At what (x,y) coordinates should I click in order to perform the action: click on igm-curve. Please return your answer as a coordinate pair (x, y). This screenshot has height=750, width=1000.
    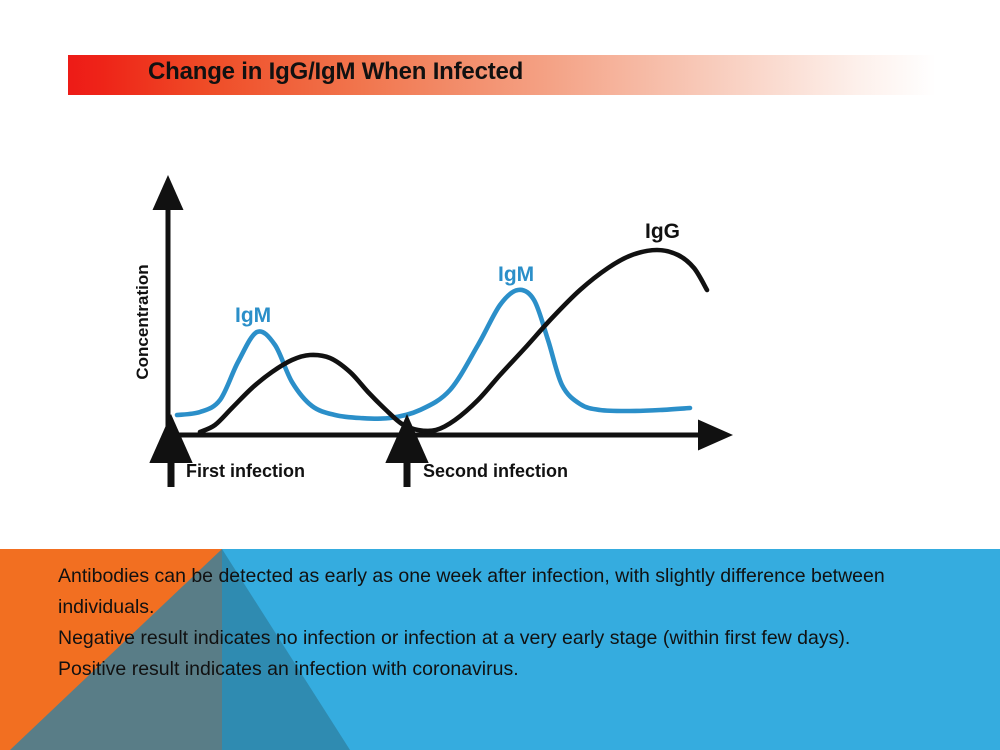
    Looking at the image, I should click on (433, 354).